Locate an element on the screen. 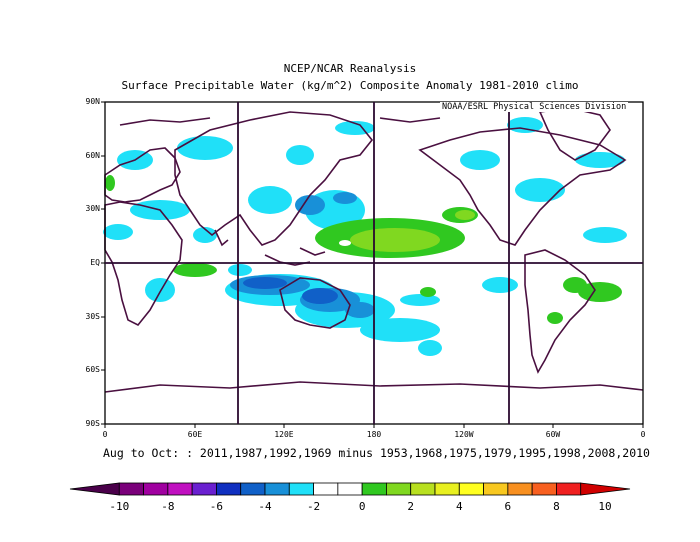 The image size is (700, 542). lat-label-60n: 60N is located at coordinates (92, 155).